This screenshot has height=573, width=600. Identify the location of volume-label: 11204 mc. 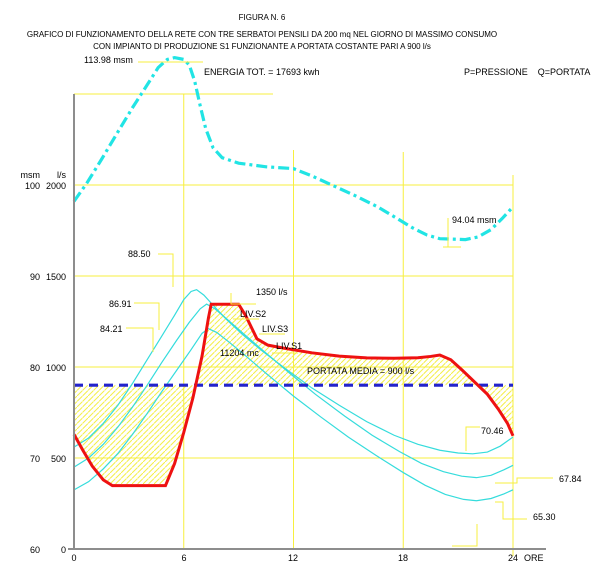
(239, 353).